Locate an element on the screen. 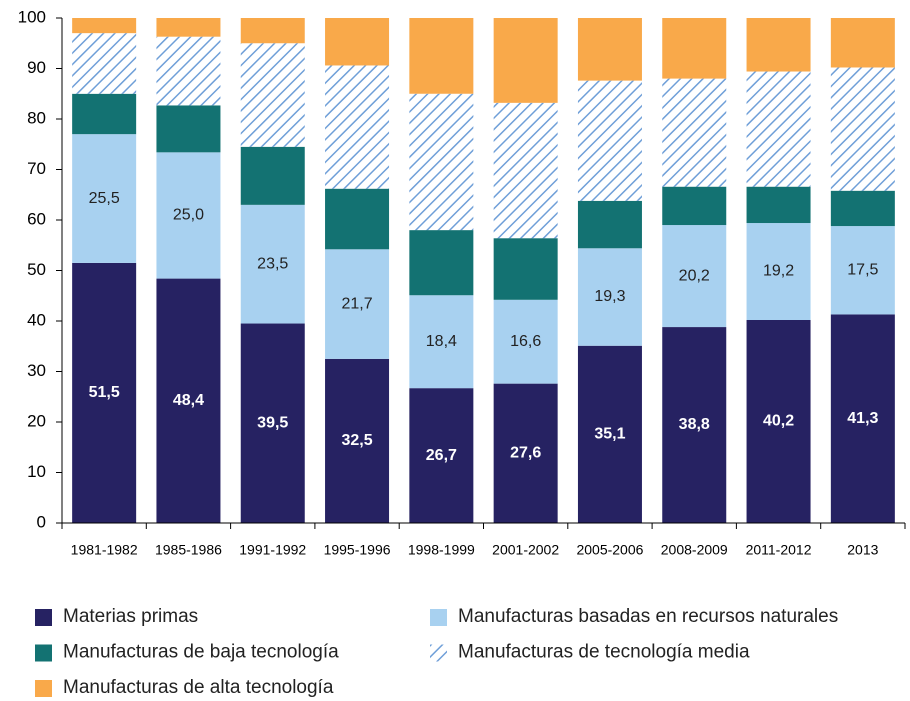 Image resolution: width=910 pixels, height=701 pixels. y-tick-label: 60 is located at coordinates (36, 218).